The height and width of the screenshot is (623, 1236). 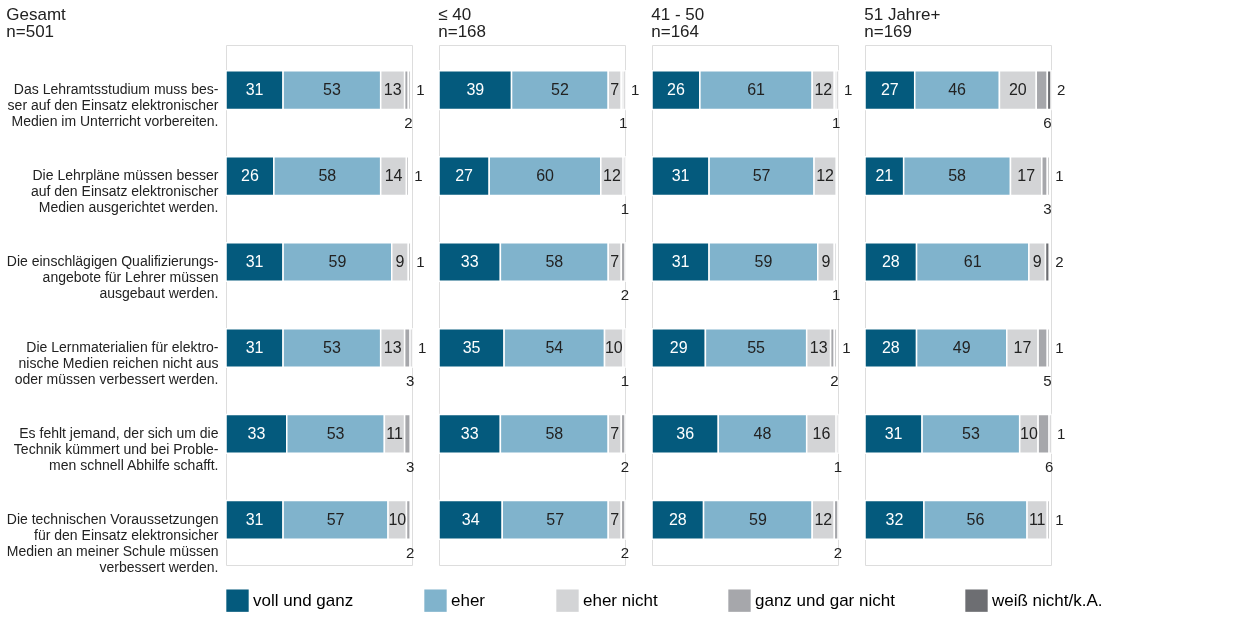 What do you see at coordinates (821, 433) in the screenshot?
I see `data-label: 16` at bounding box center [821, 433].